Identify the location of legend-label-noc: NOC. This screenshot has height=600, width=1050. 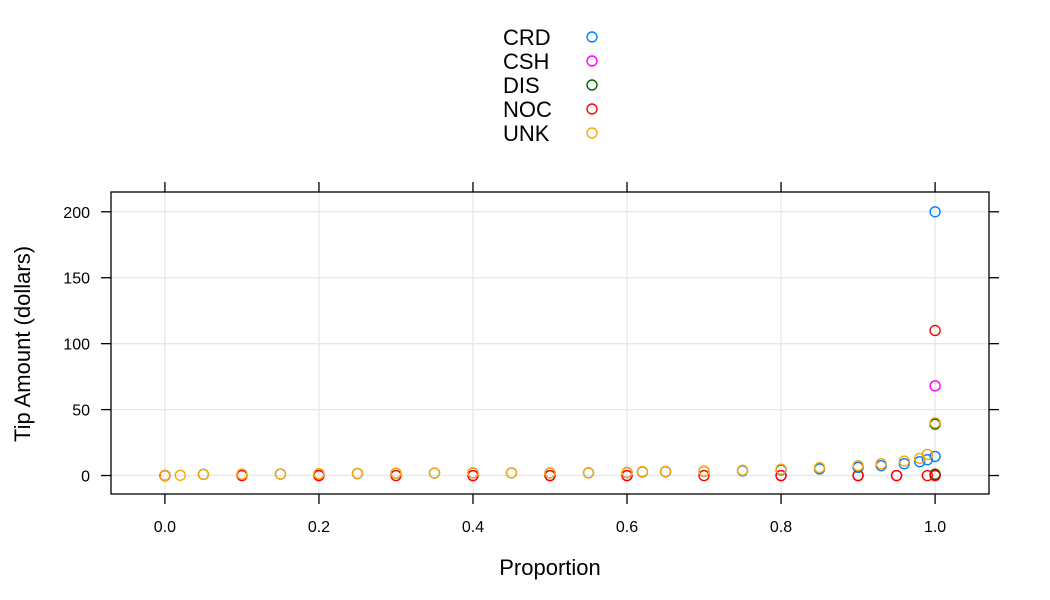
(527, 109).